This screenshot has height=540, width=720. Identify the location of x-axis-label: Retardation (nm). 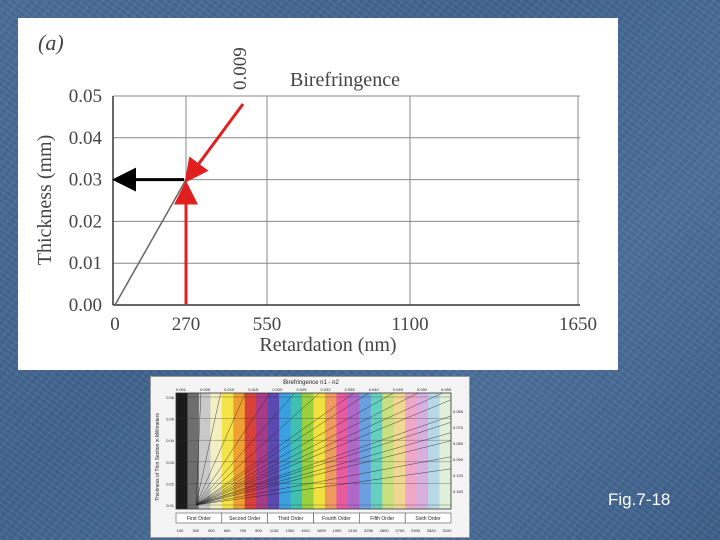
(327, 345).